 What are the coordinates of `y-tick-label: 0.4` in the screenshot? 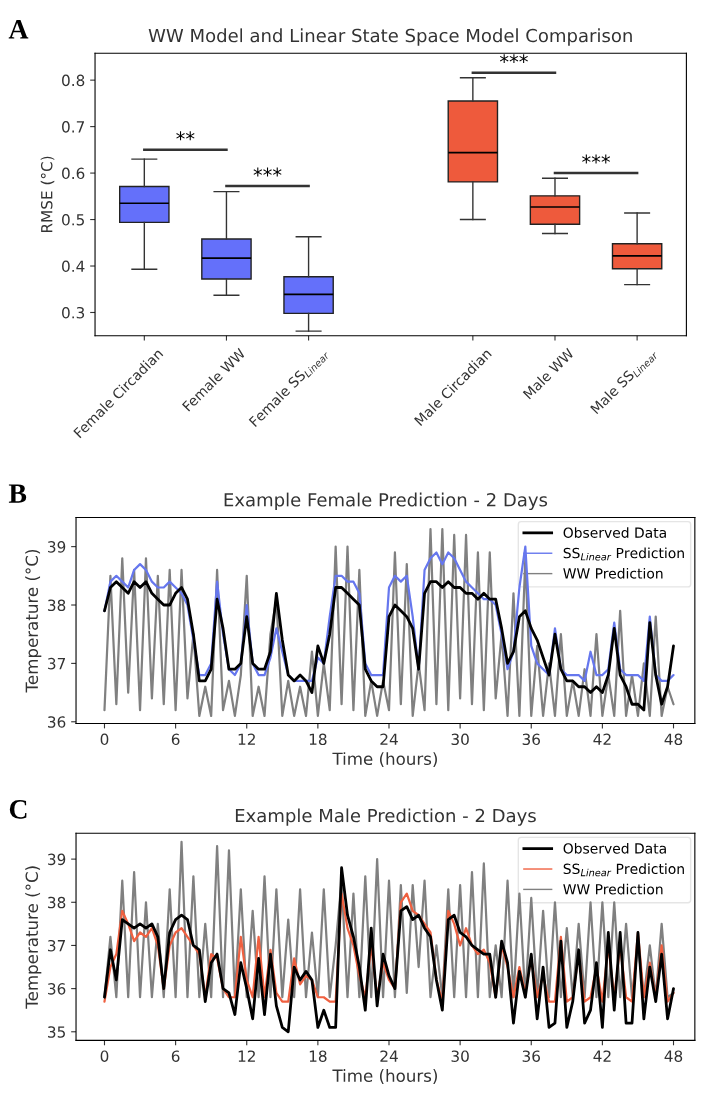 It's located at (73, 266).